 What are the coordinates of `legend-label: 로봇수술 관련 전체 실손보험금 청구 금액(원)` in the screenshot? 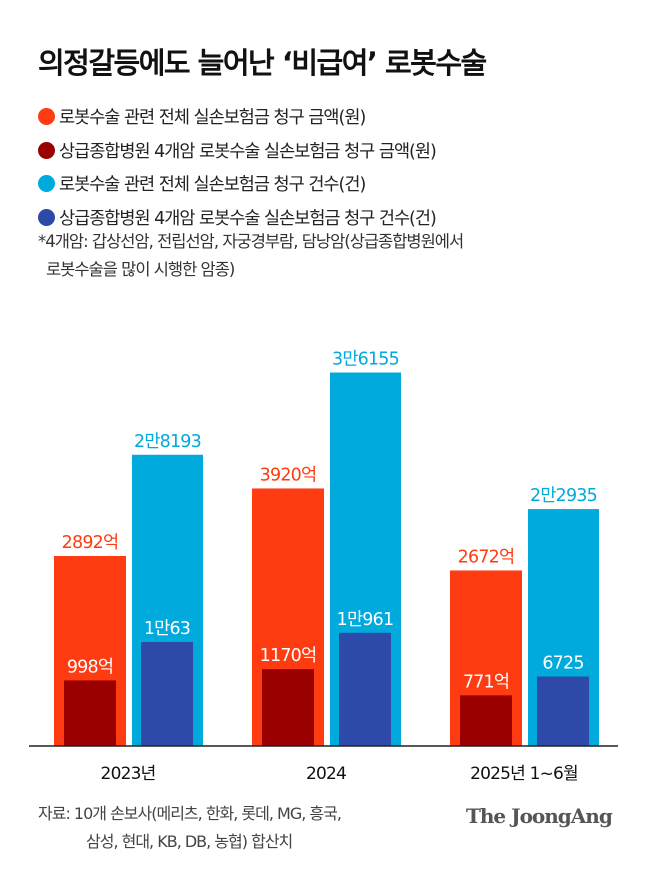 It's located at (212, 118).